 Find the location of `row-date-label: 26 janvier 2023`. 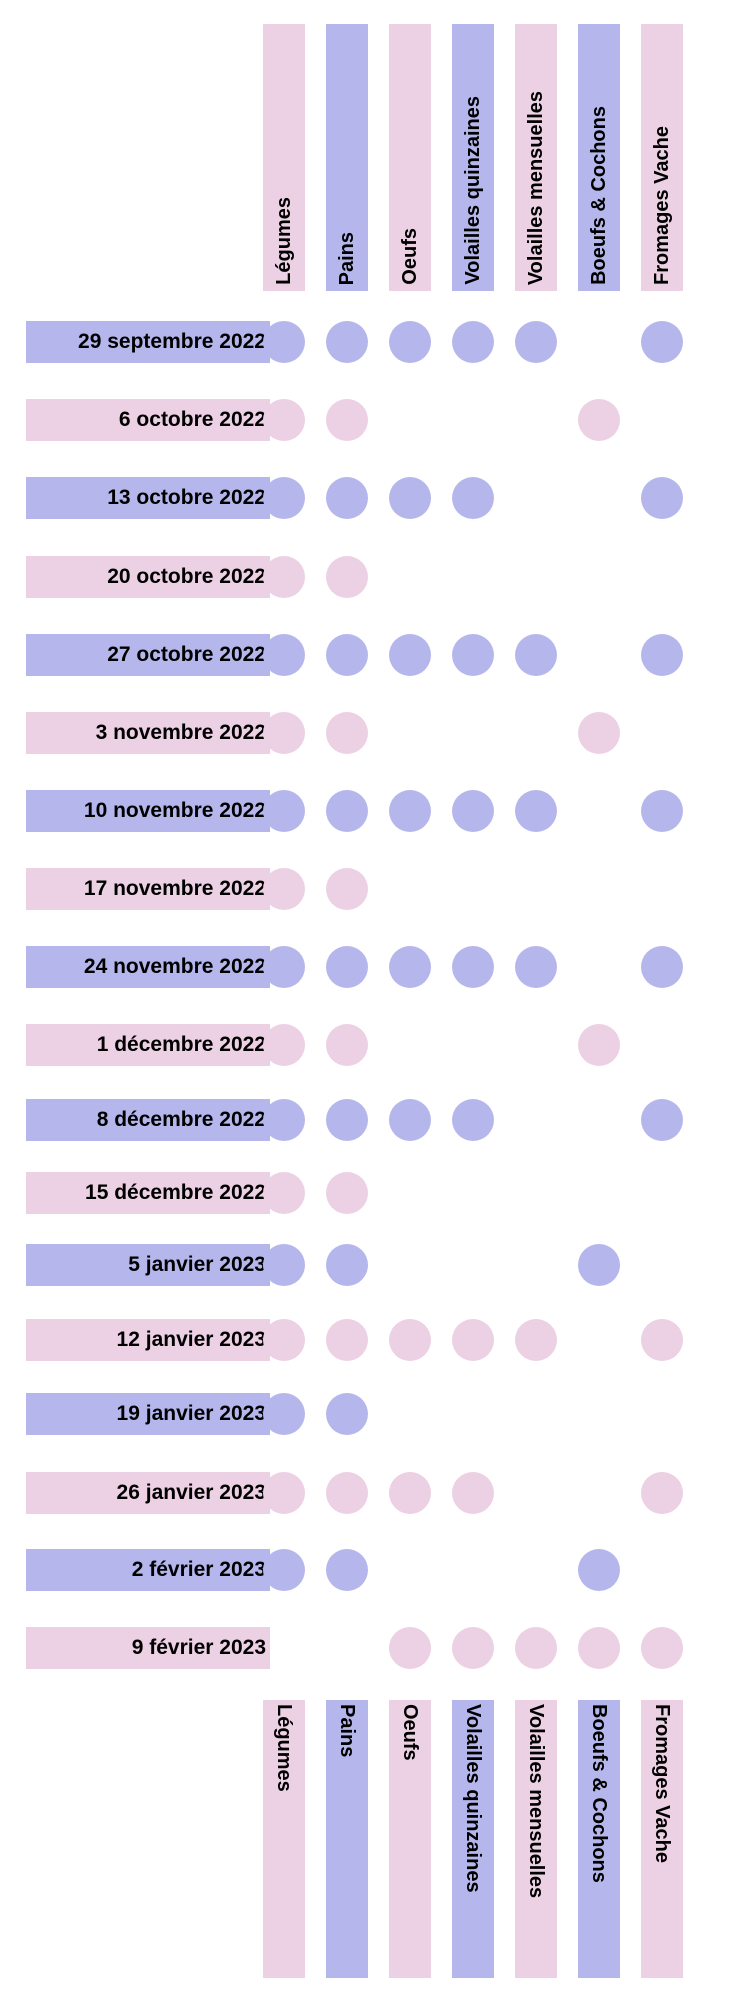

row-date-label: 26 janvier 2023 is located at coordinates (148, 1493).